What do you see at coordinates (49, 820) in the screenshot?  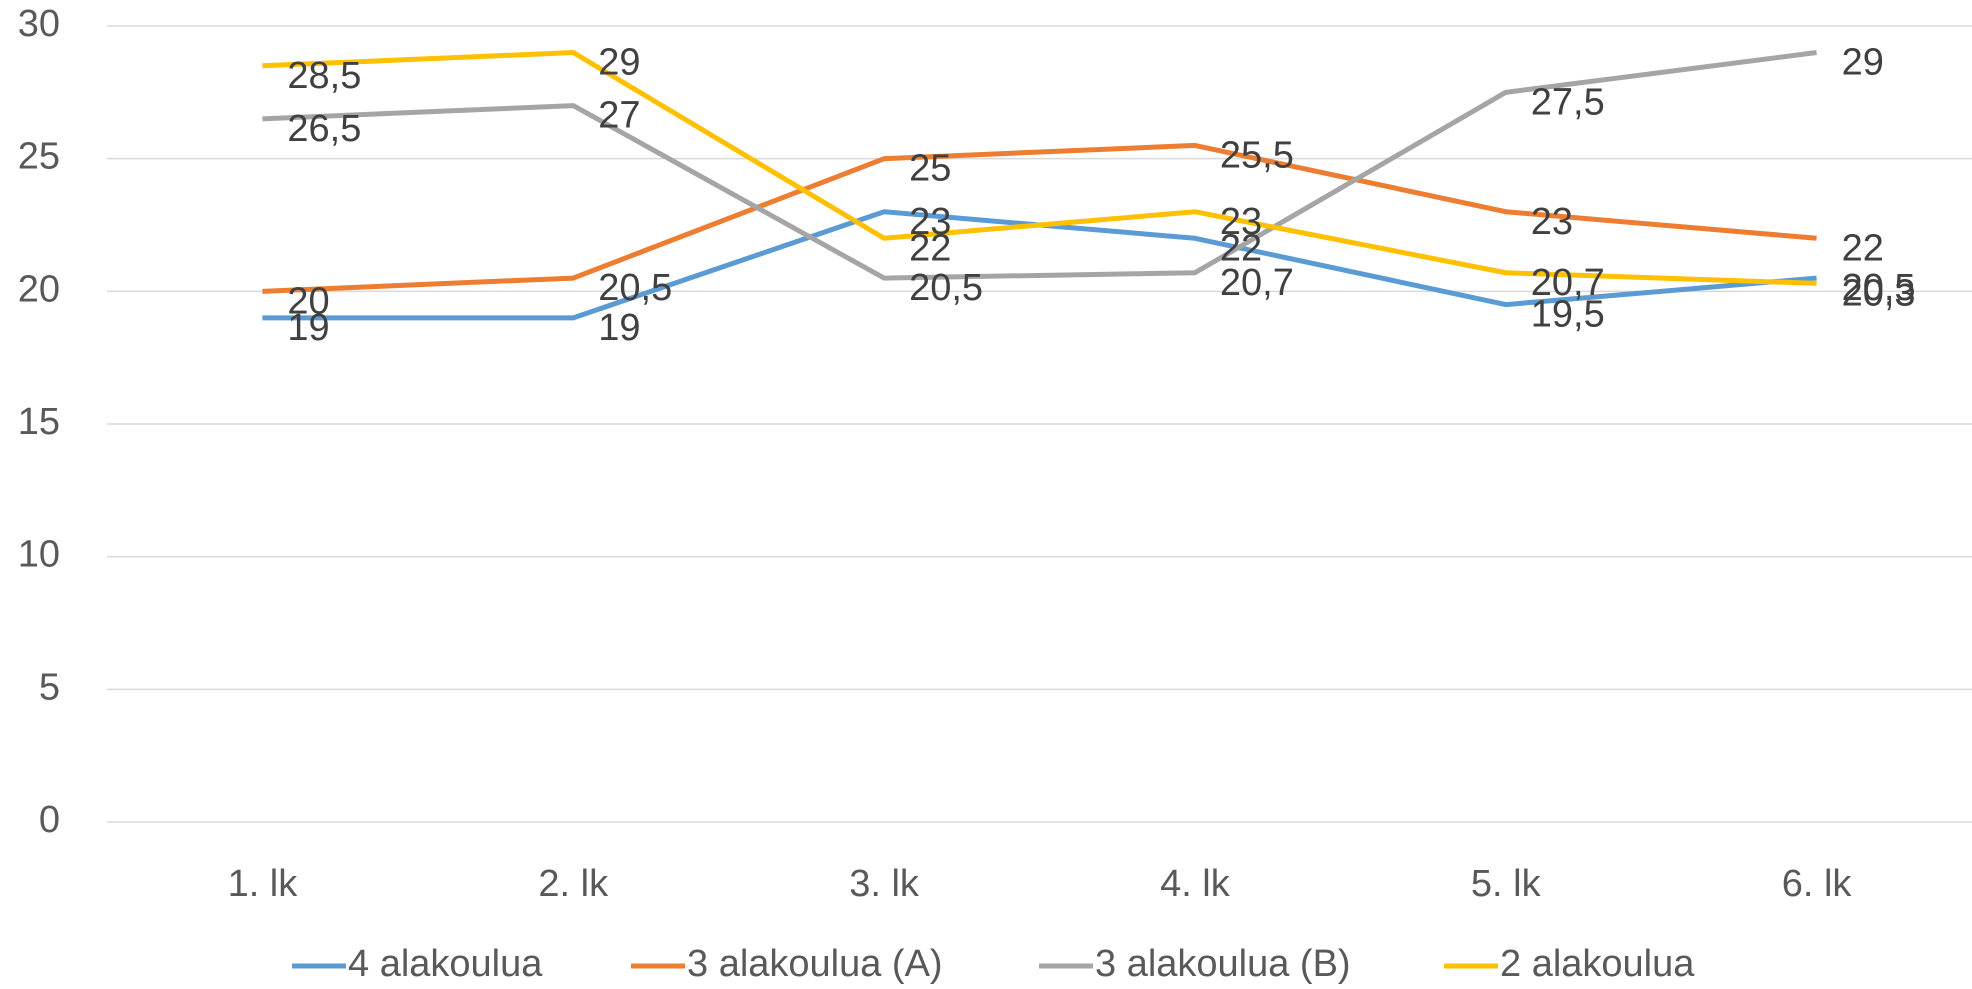 I see `y-tick-label: 0` at bounding box center [49, 820].